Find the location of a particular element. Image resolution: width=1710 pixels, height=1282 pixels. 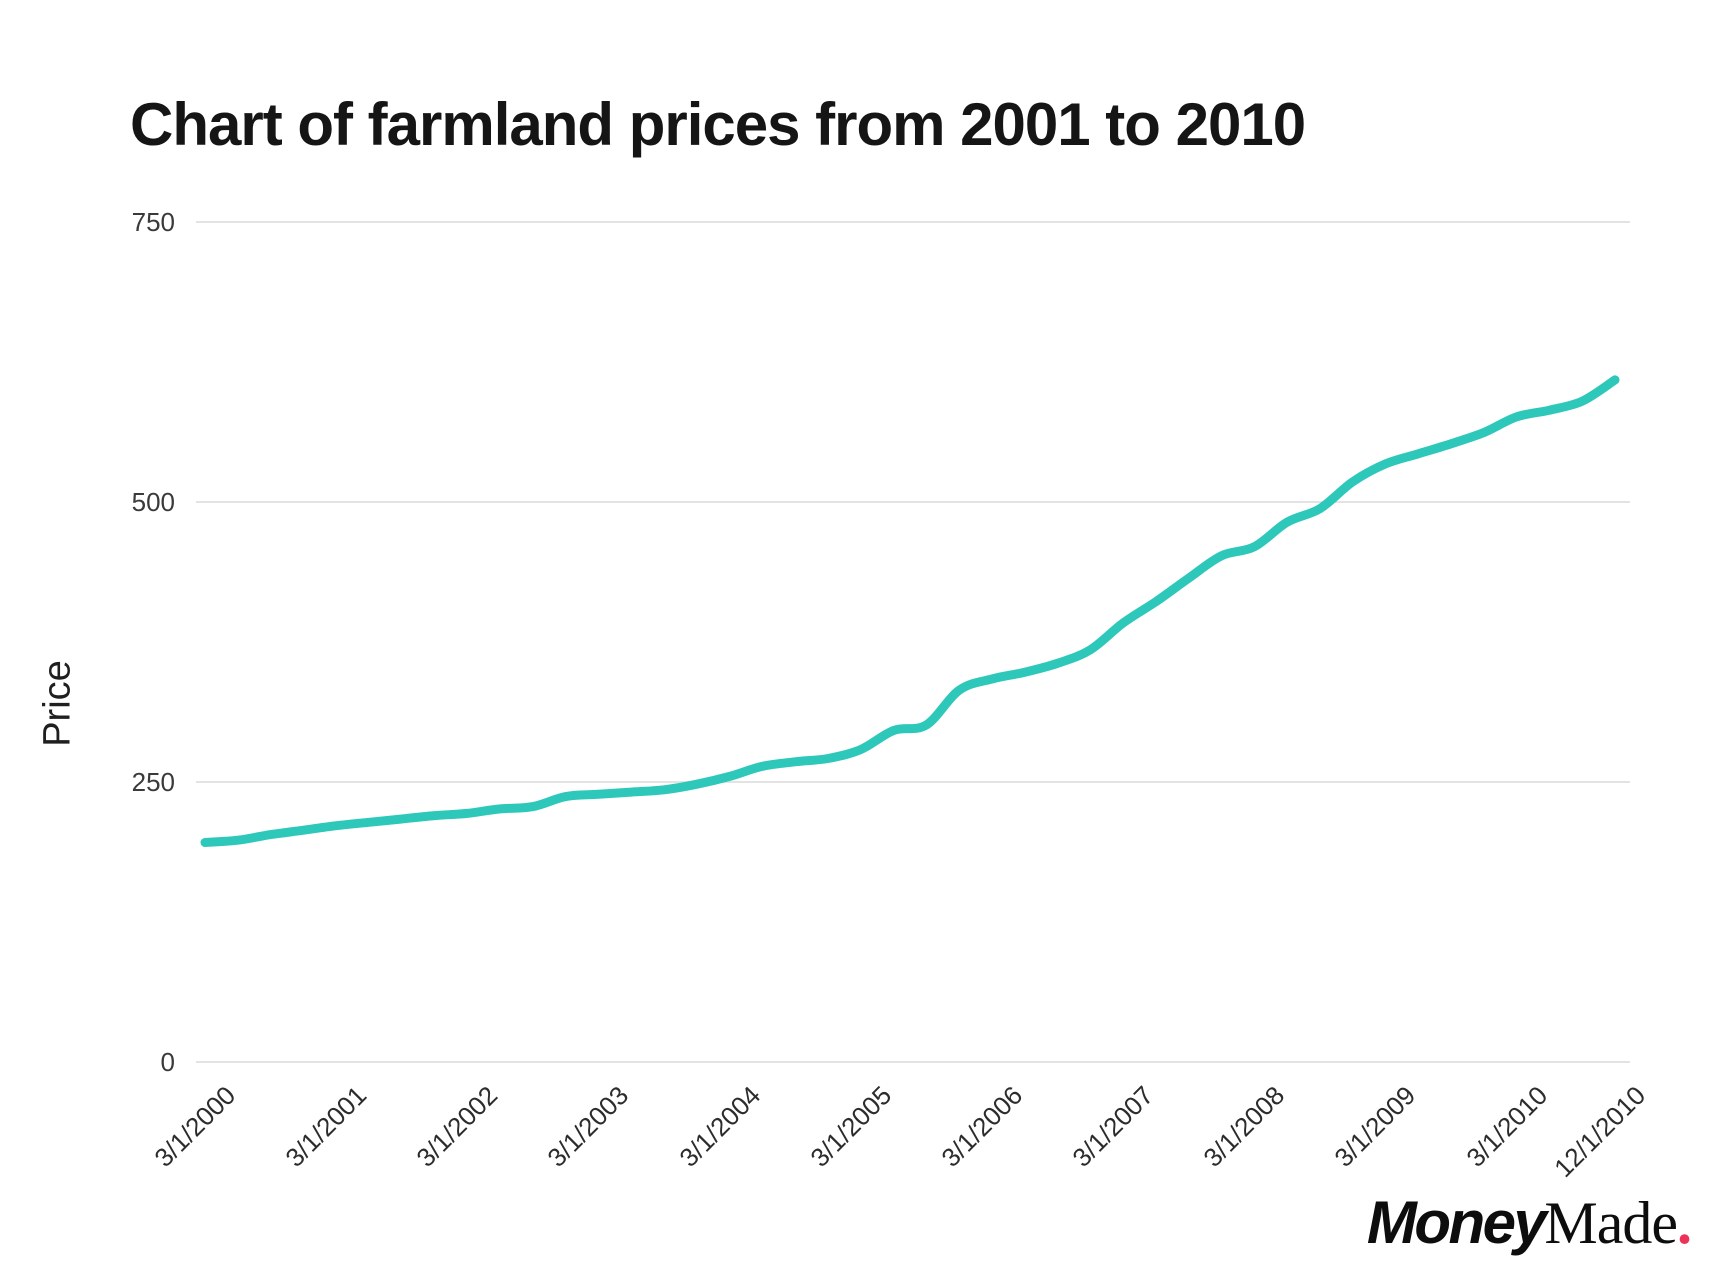

y-tick-label: 250 is located at coordinates (153, 782).